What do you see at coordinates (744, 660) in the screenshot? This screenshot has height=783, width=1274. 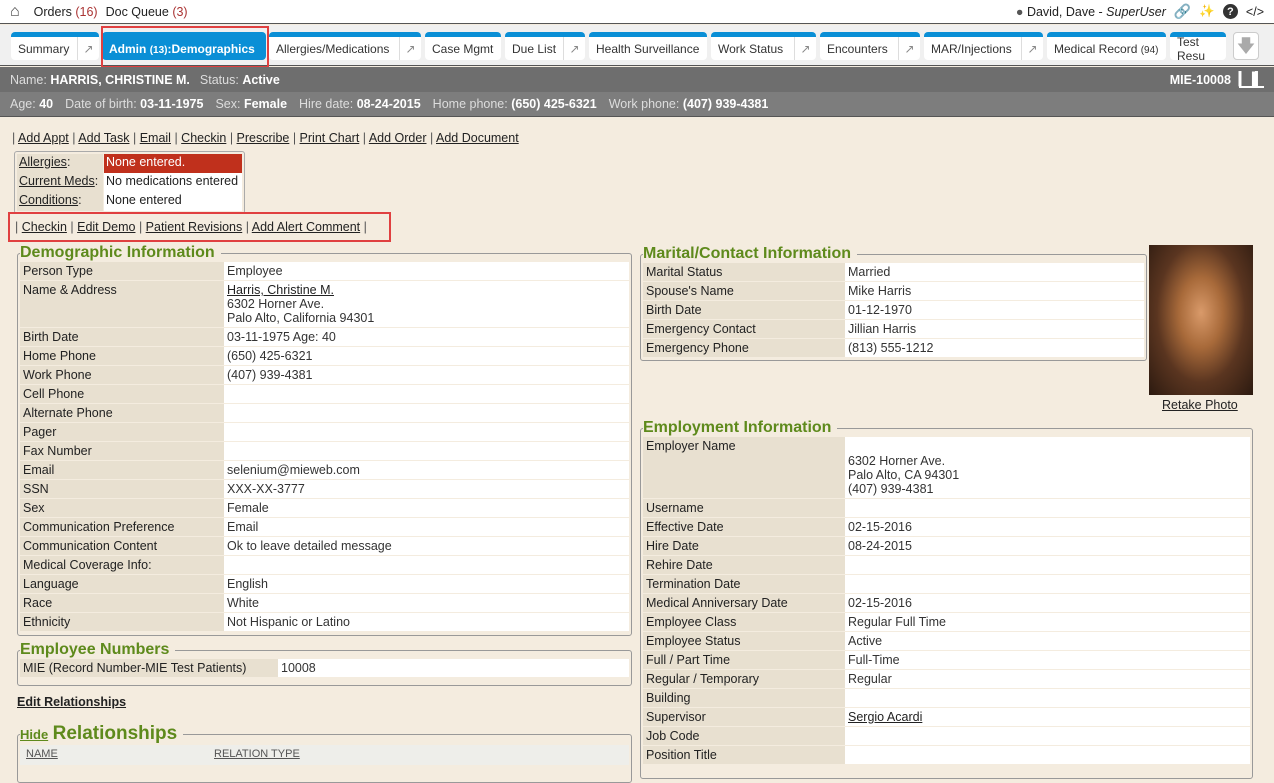 I see `field-label: Full / Part Time` at bounding box center [744, 660].